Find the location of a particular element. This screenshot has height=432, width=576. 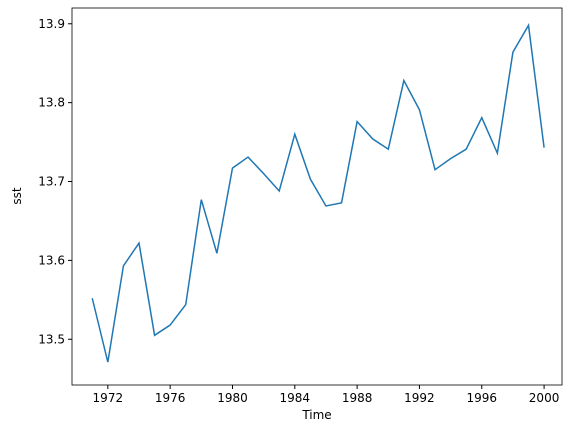

y-tick-label: 13.9 is located at coordinates (51, 24).